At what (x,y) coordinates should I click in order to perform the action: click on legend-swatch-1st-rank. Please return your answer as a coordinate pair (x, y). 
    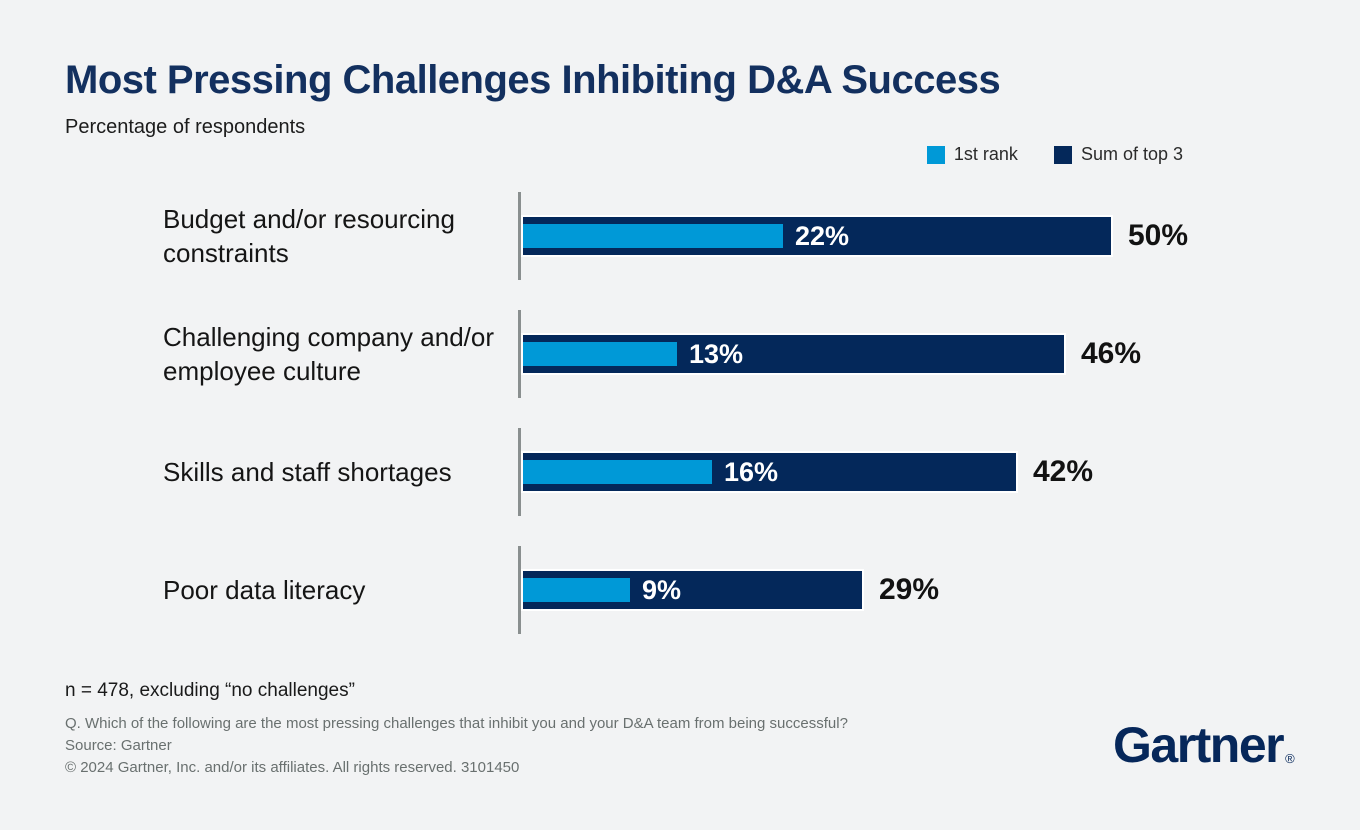
    Looking at the image, I should click on (935, 154).